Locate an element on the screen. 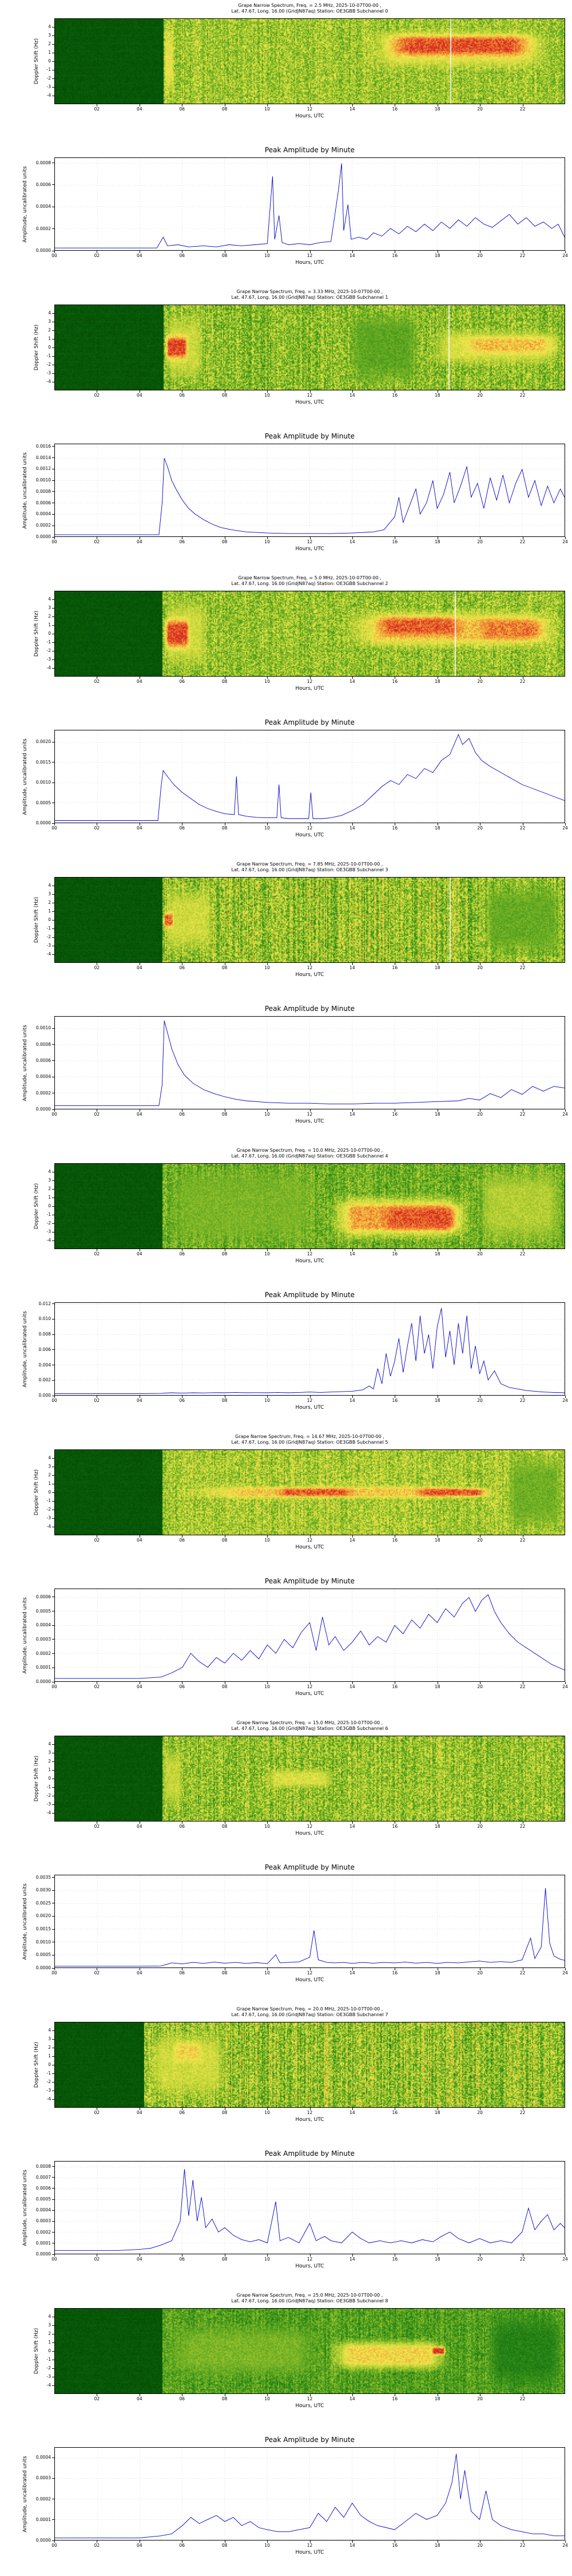 The image size is (572, 2576). x-tick-label: 18 is located at coordinates (437, 2545).